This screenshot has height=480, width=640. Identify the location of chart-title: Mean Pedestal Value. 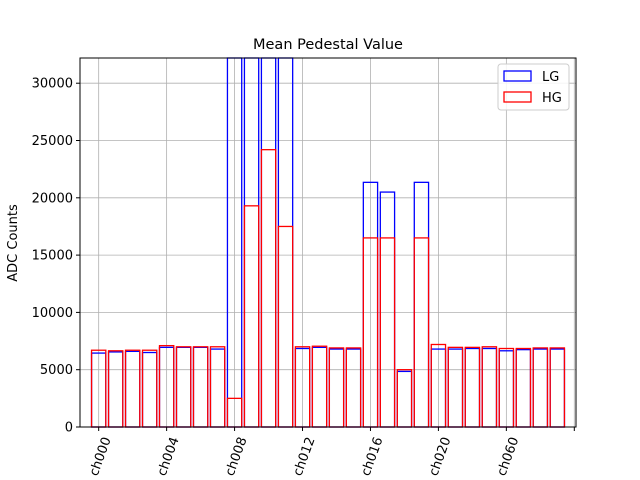
(328, 45).